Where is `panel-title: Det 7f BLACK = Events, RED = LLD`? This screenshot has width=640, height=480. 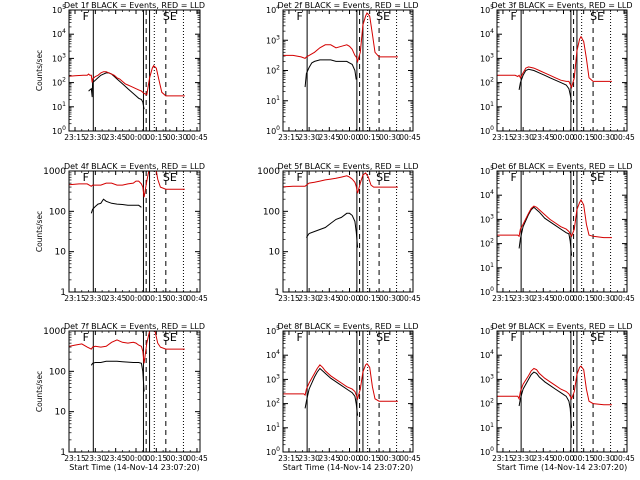
panel-title: Det 7f BLACK = Events, RED = LLD is located at coordinates (134, 326).